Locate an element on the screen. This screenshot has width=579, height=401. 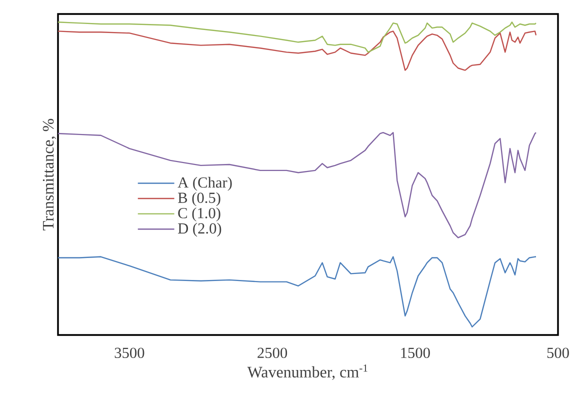
x-tick-label: 2500 is located at coordinates (273, 353).